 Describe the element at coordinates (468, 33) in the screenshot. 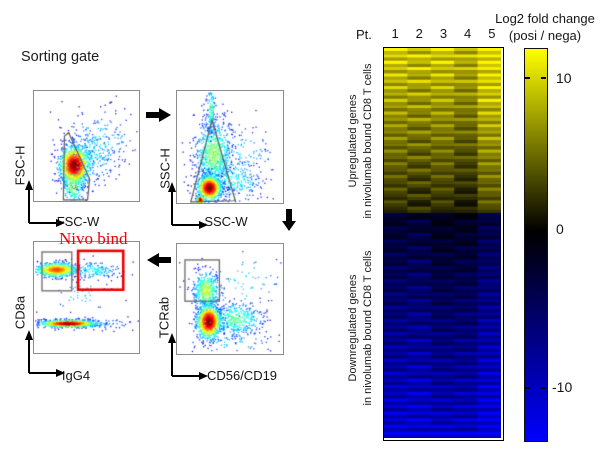

I see `patient-column-4: 4` at that location.